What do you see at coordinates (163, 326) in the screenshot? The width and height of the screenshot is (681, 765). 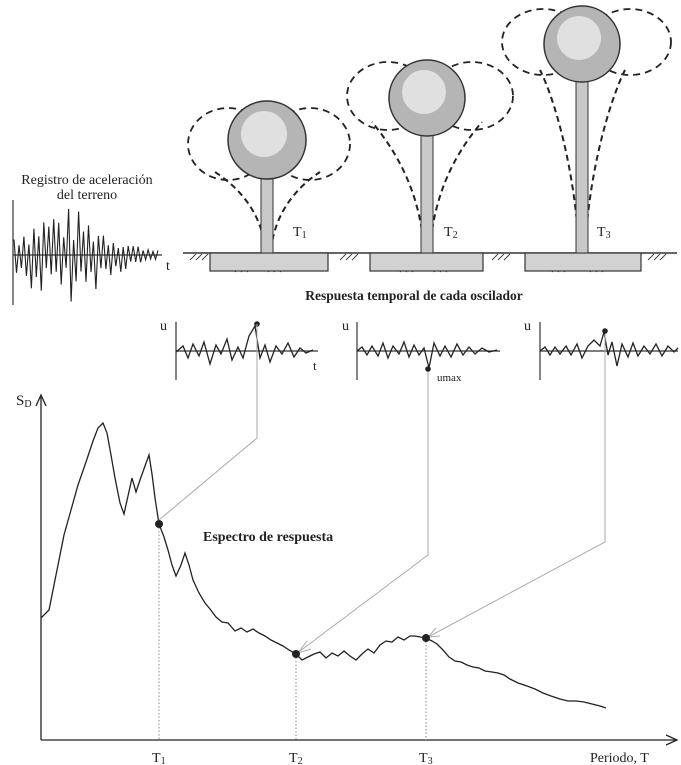 I see `response-plot-1-u-label: u` at bounding box center [163, 326].